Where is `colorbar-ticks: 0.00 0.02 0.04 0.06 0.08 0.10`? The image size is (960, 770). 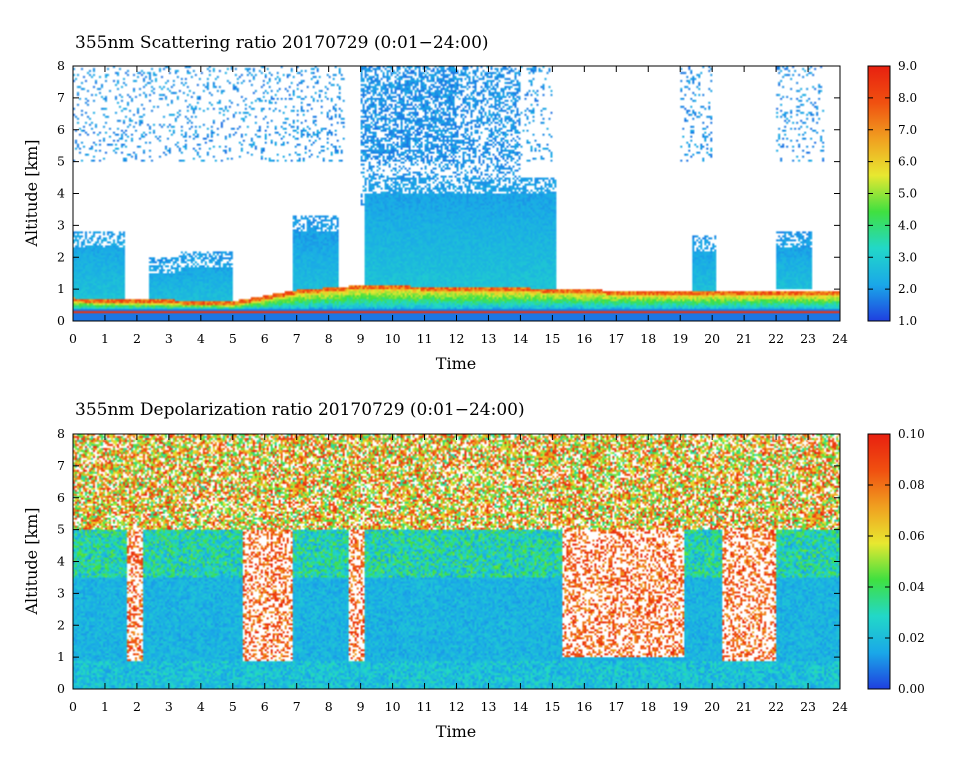 colorbar-ticks: 0.00 0.02 0.04 0.06 0.08 0.10 is located at coordinates (896, 561).